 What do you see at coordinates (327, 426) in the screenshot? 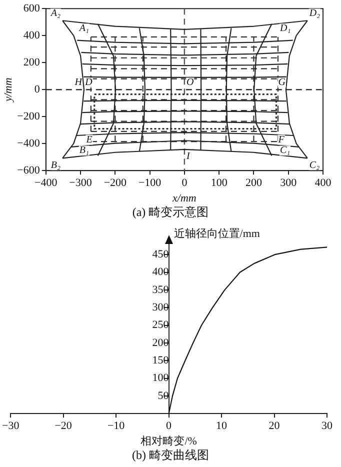
I see `x-tick-label: 30` at bounding box center [327, 426].